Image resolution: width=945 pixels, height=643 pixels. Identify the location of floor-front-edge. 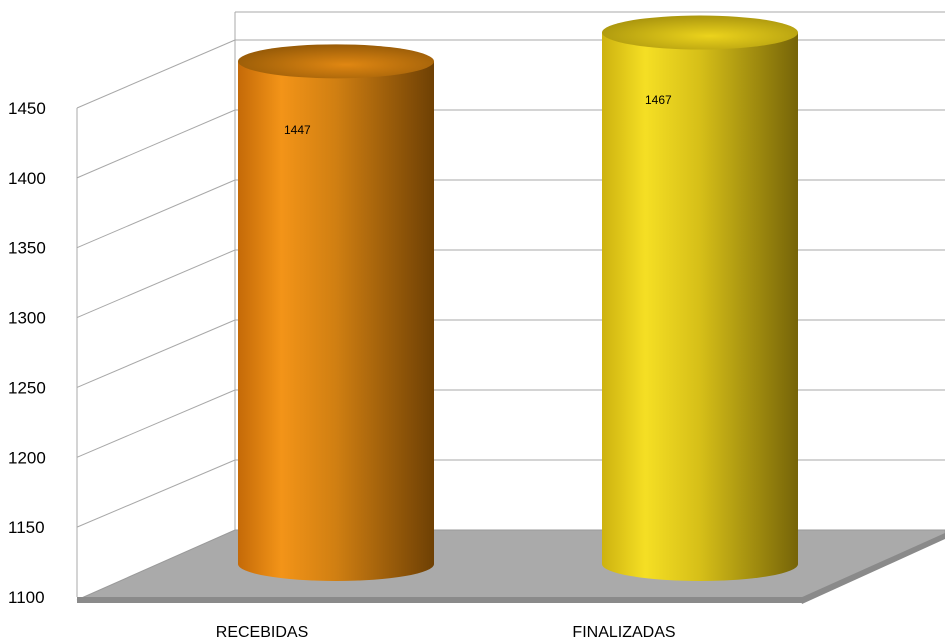
(439, 600).